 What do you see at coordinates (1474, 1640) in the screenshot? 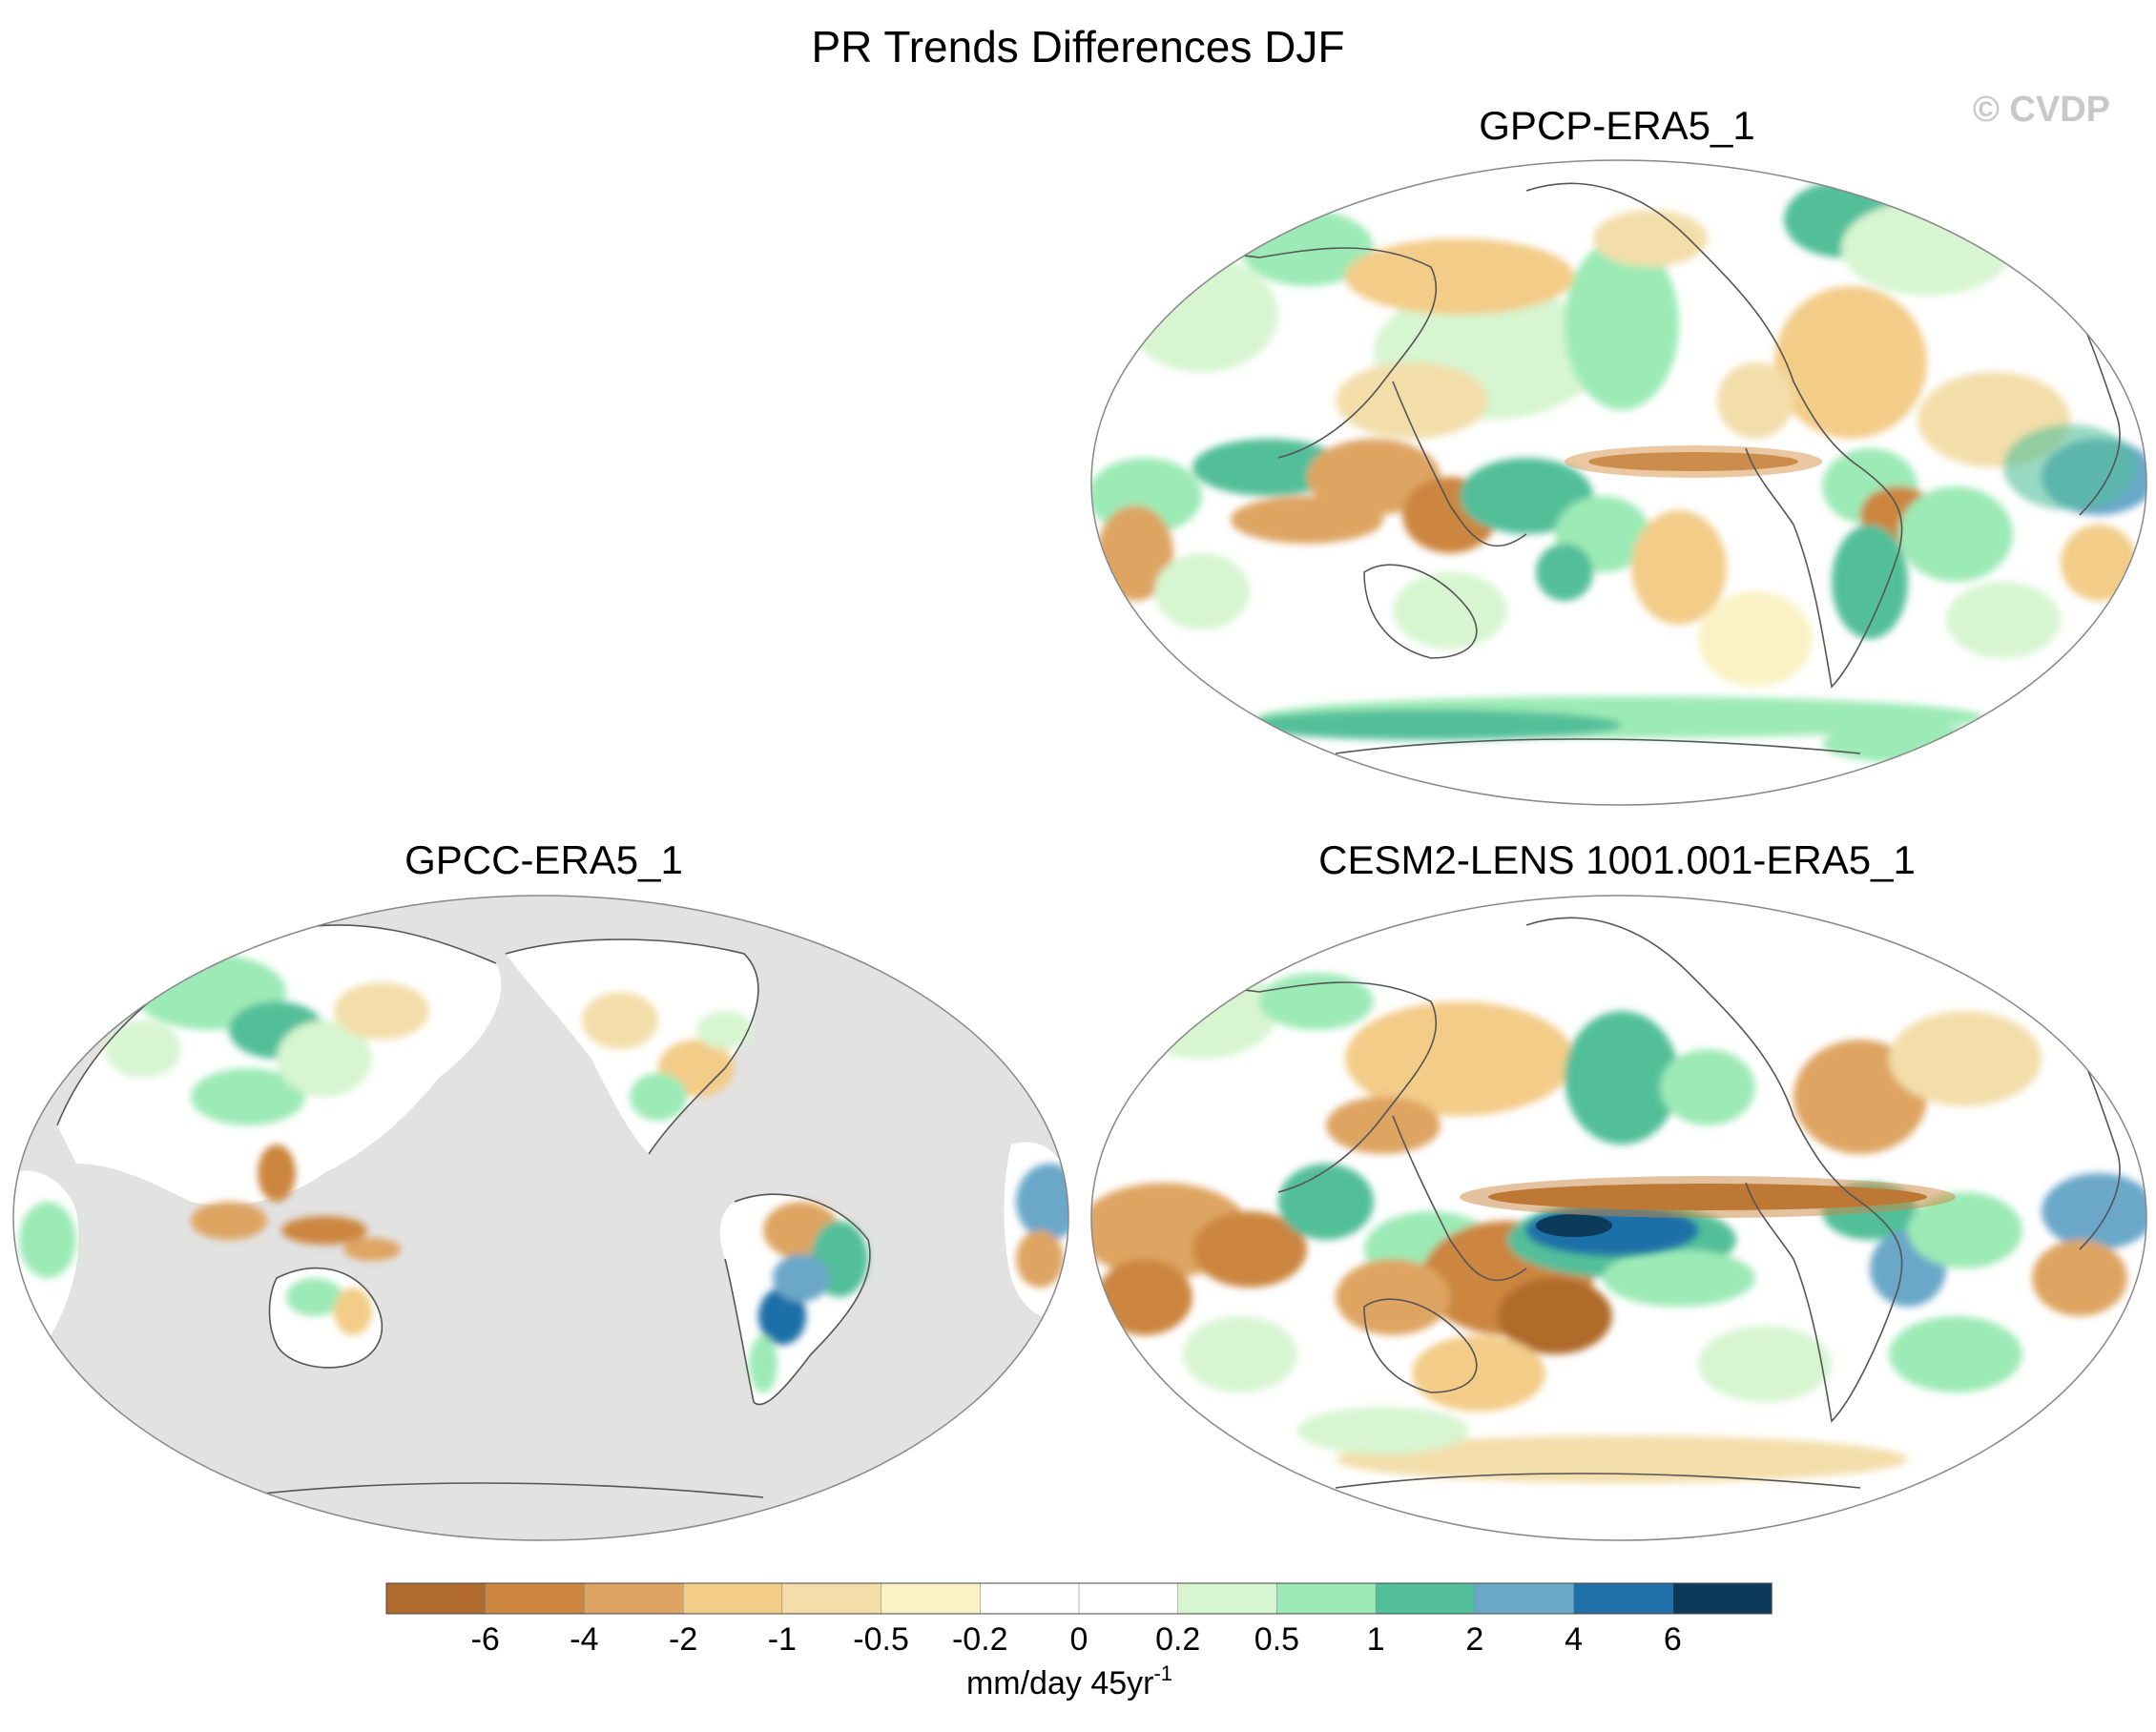
I see `colorbar-tick-label: 2` at bounding box center [1474, 1640].